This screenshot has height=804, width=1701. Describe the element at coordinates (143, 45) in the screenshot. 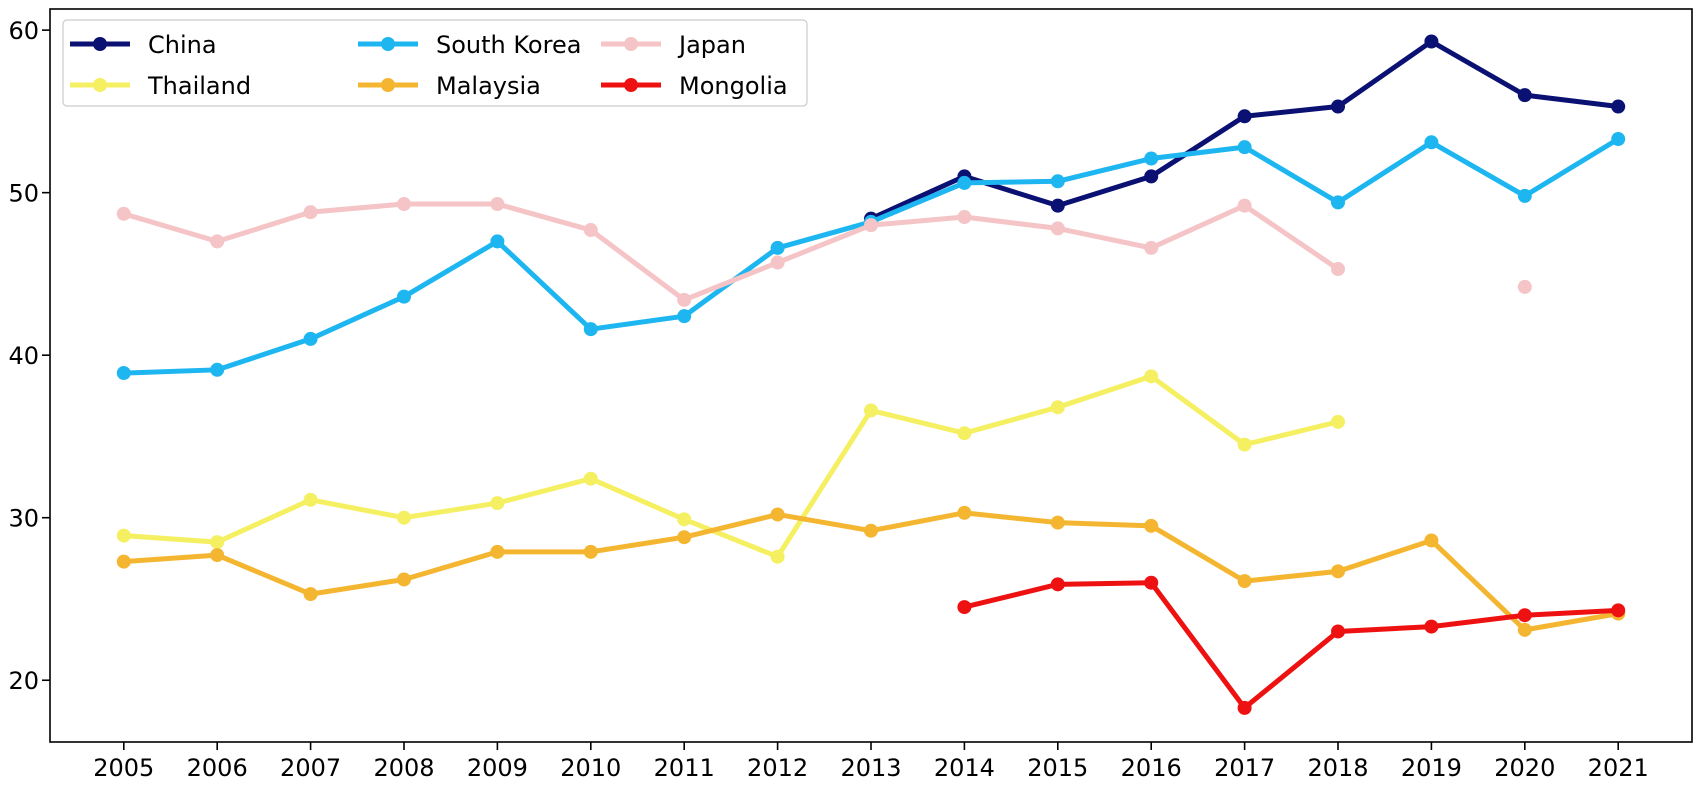

I see `legend-item: China` at that location.